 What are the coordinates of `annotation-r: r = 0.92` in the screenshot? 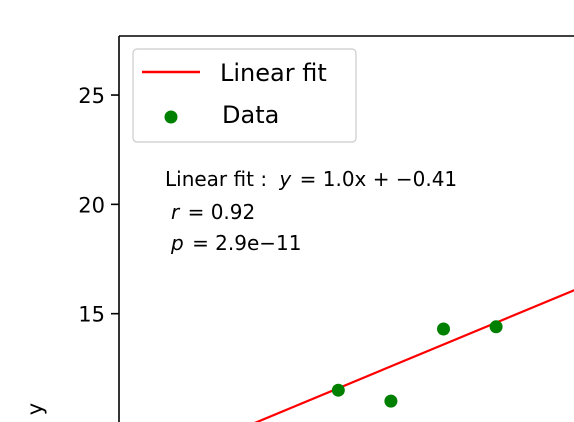 It's located at (213, 212).